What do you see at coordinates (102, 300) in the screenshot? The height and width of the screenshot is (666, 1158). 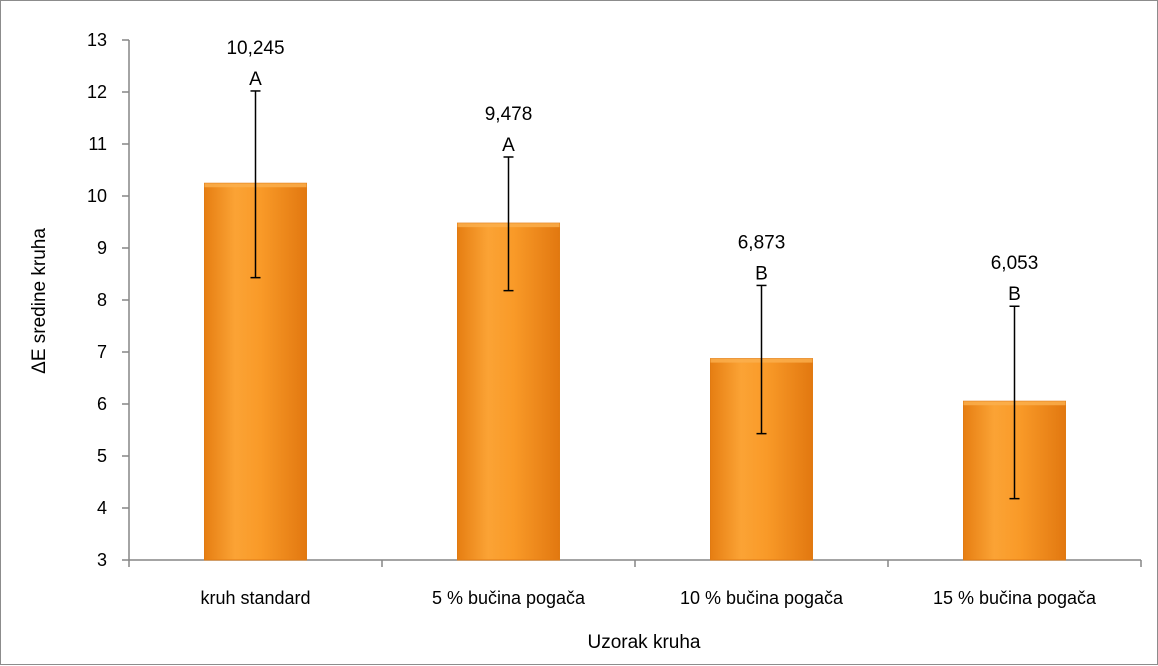 I see `y-tick-label: 8` at bounding box center [102, 300].